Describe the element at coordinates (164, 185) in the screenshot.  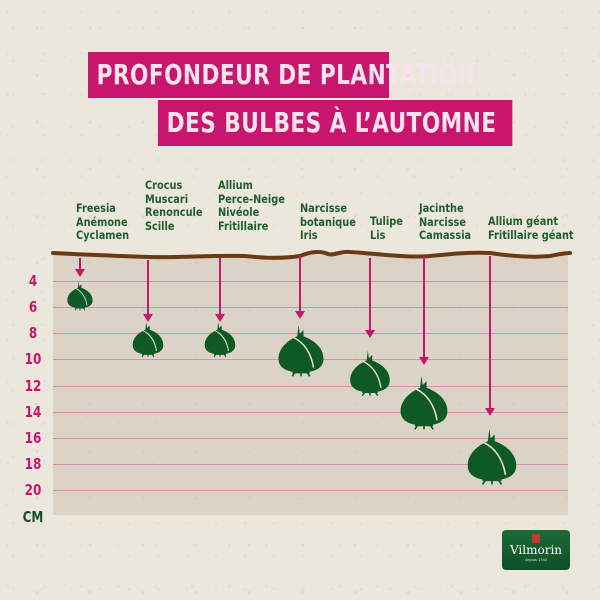
I see `label-line: Crocus` at that location.